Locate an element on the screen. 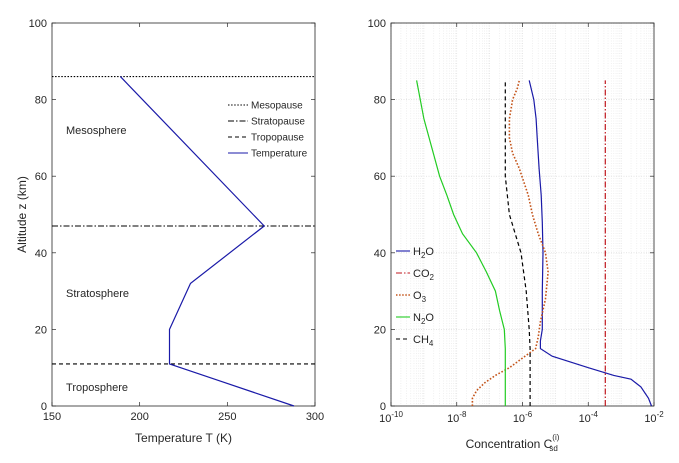 The image size is (679, 463). x-axis-label-main: Concentration C is located at coordinates (509, 444).